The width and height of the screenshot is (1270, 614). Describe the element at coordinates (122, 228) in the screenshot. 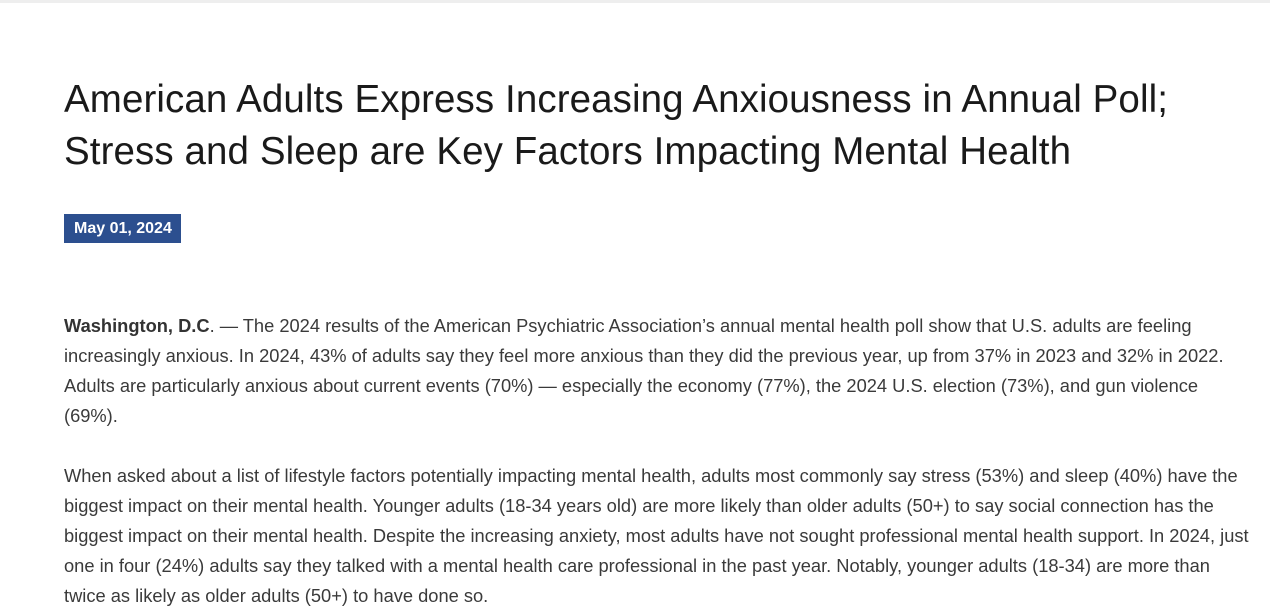

I see `date-badge: May 01, 2024` at that location.